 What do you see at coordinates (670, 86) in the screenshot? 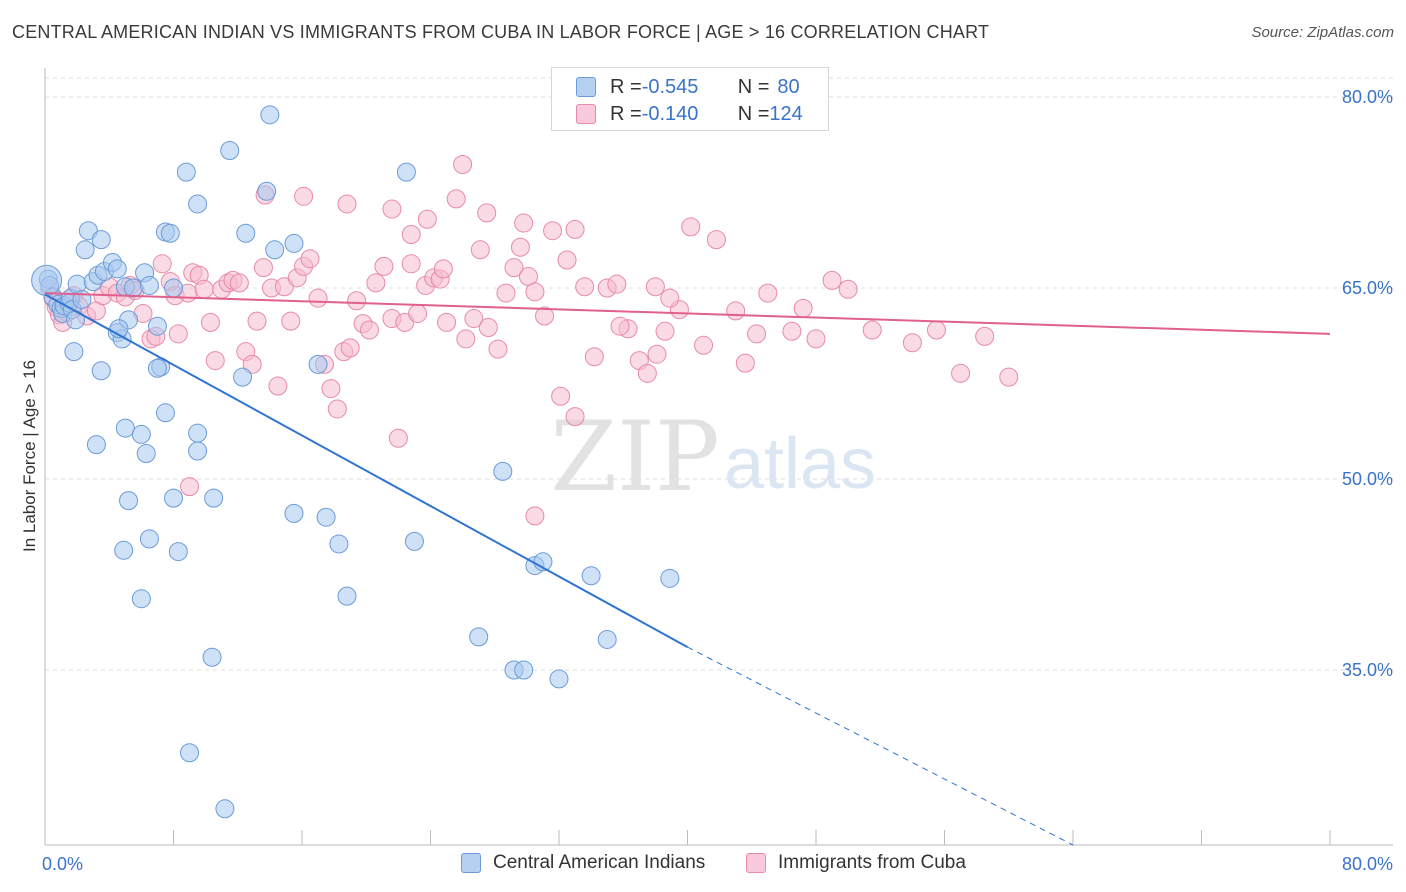
I see `r-value: -0.545` at bounding box center [670, 86].